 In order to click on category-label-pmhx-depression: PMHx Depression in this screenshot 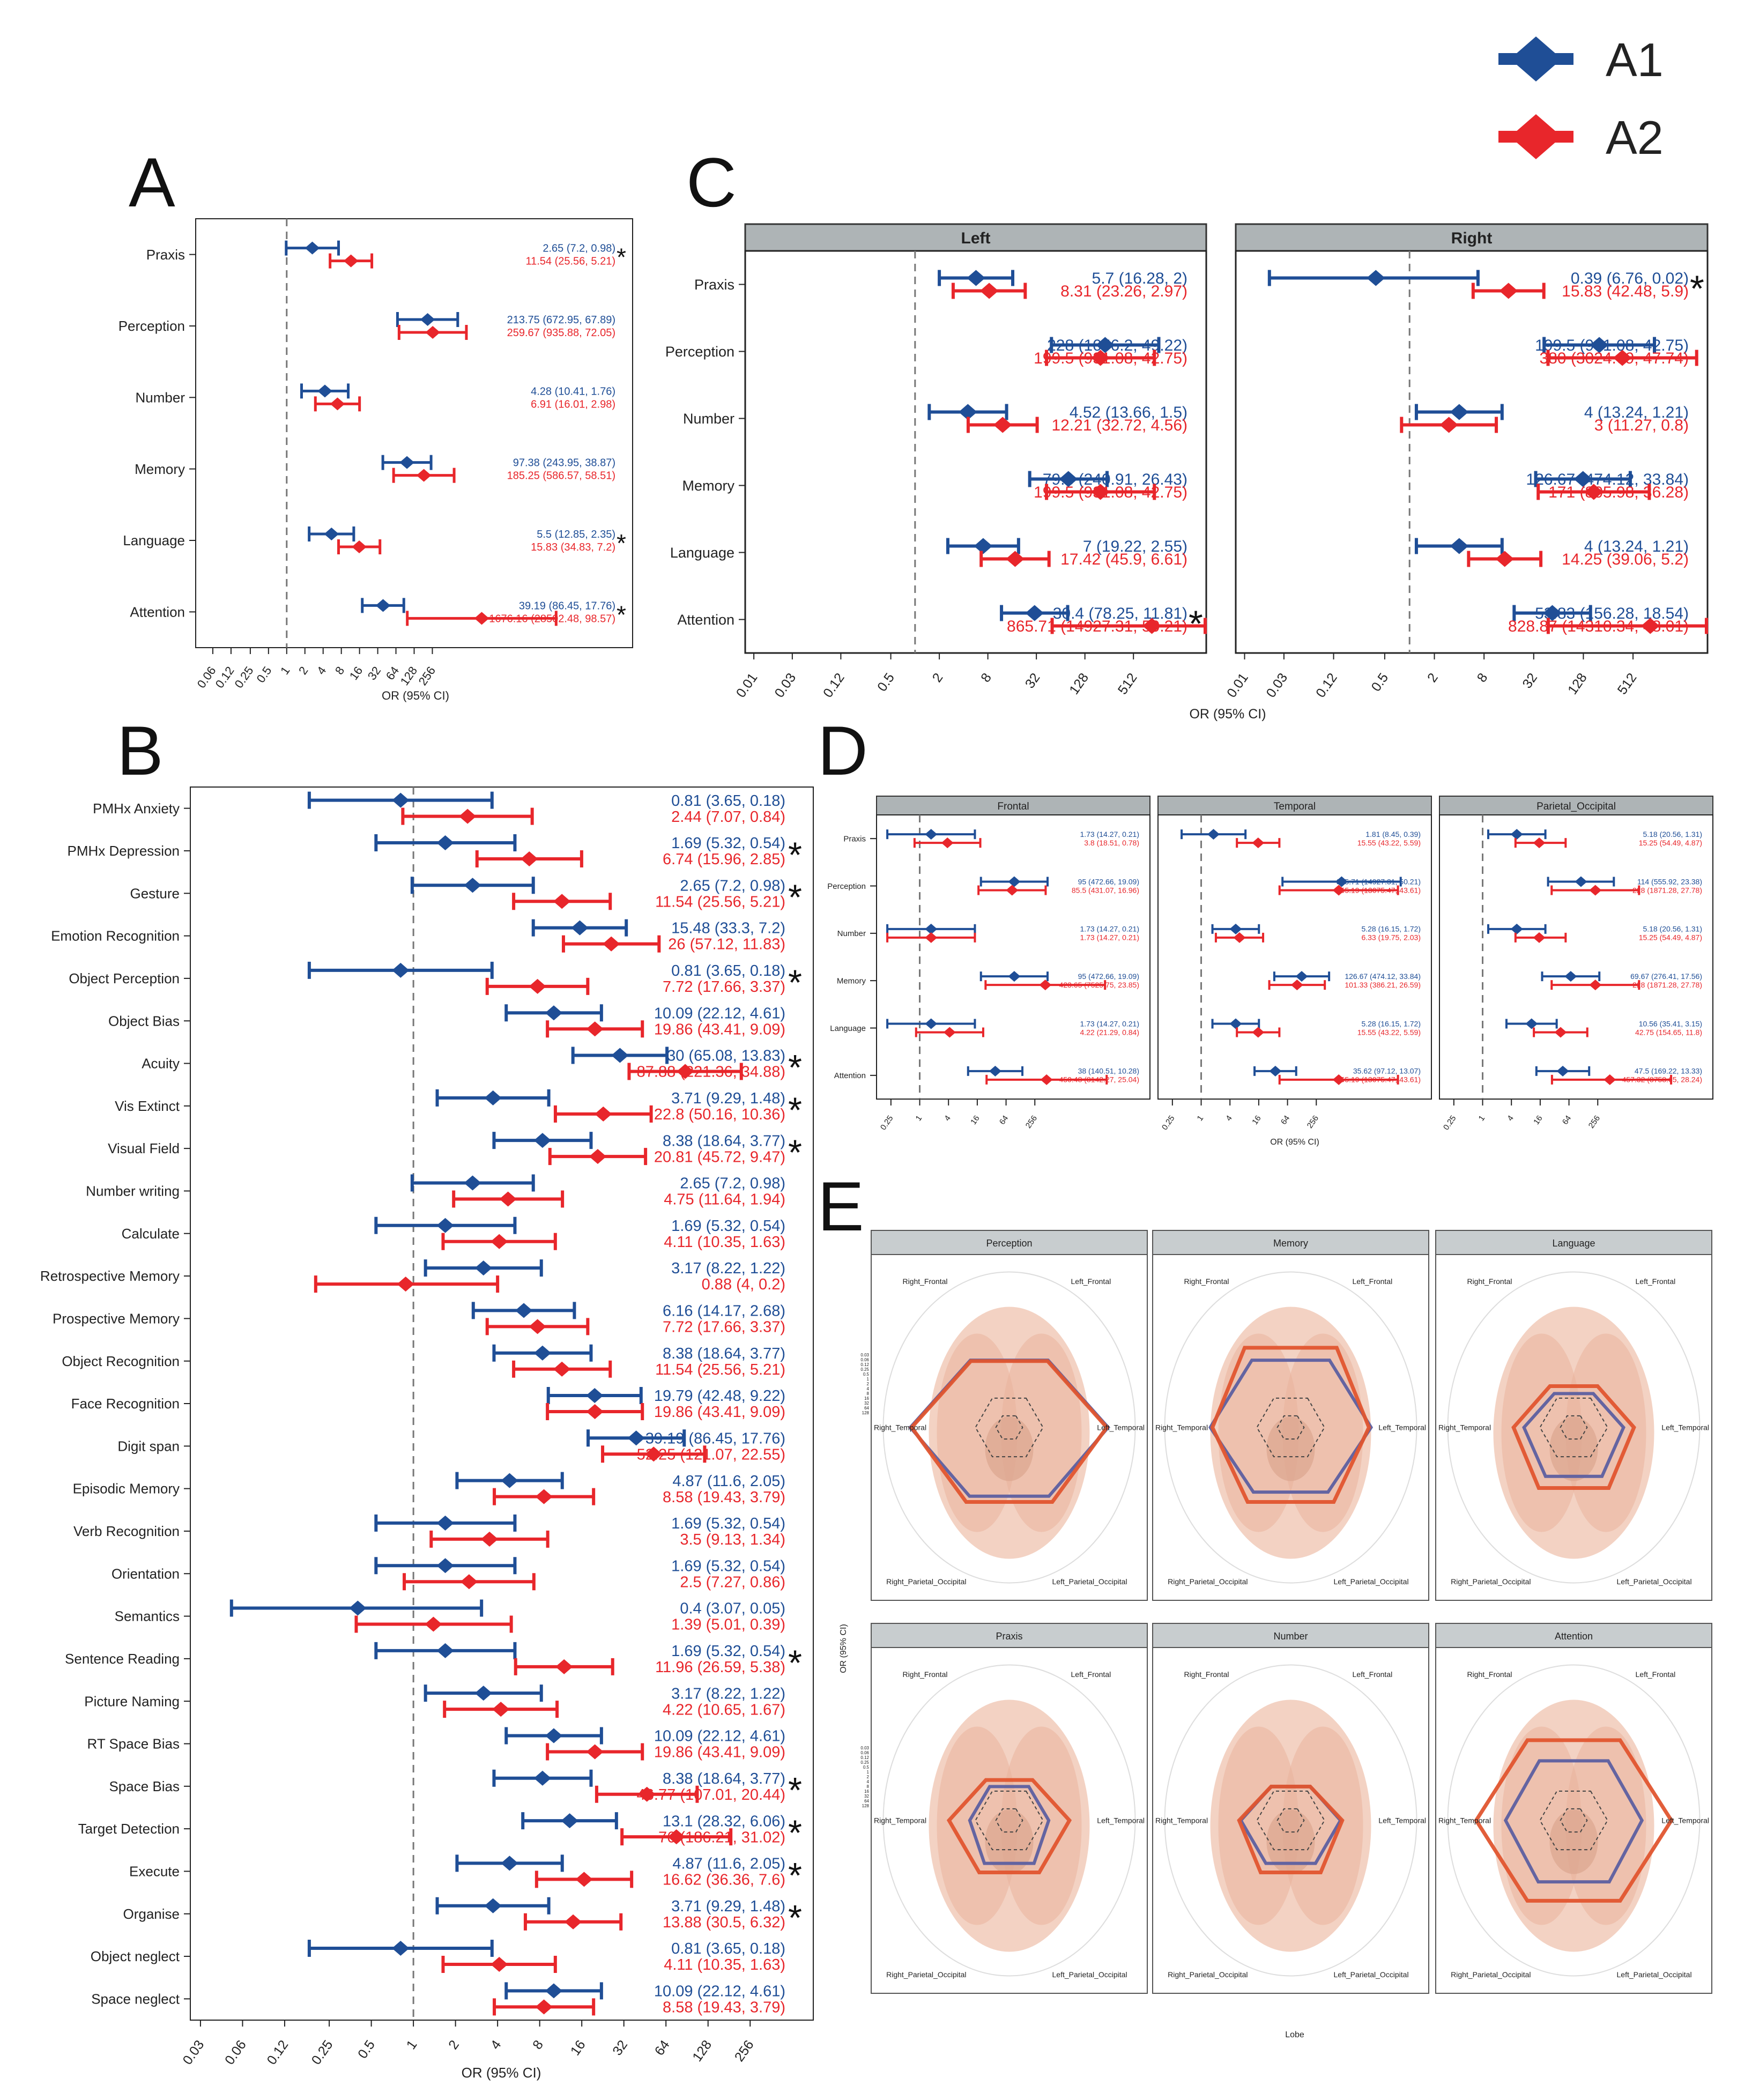, I will do `click(123, 851)`.